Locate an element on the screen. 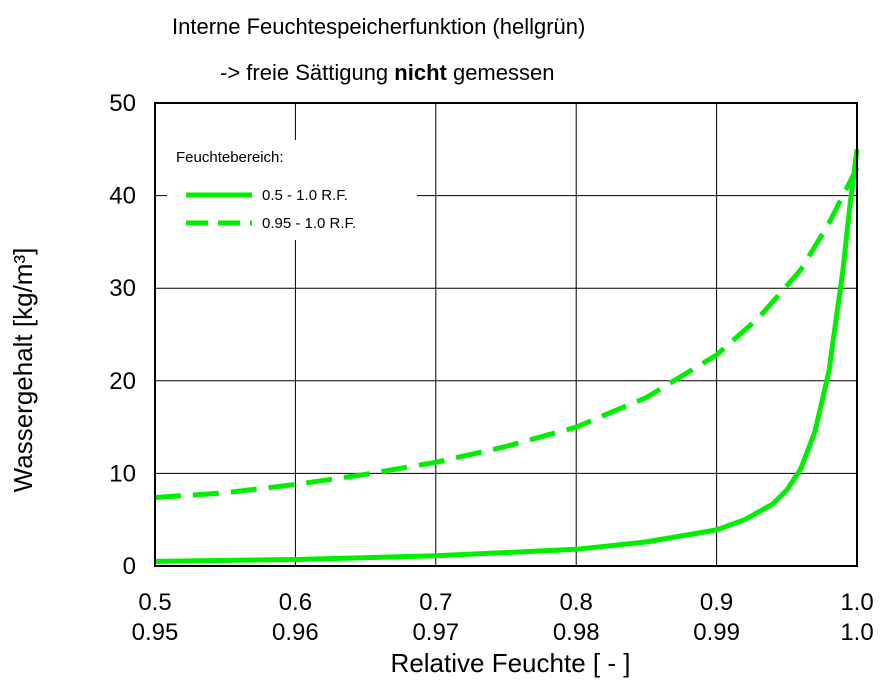 The image size is (881, 699). x-tick-label-bottom: 1.0 is located at coordinates (856, 632).